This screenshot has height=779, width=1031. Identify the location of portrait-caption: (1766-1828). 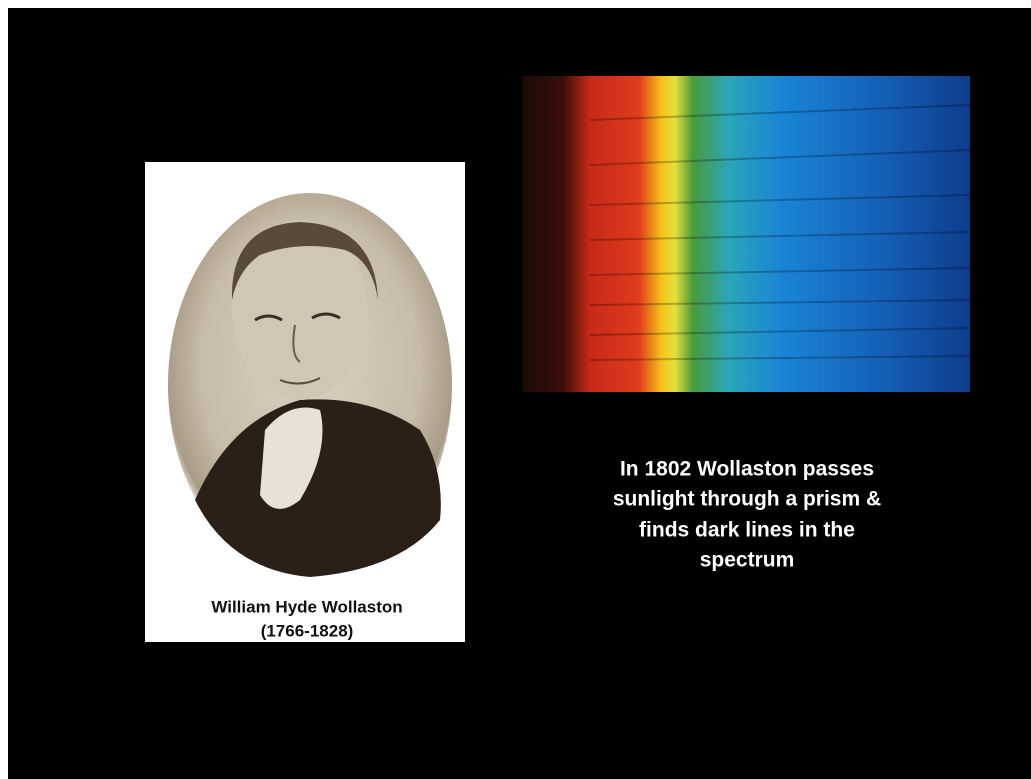
(307, 630).